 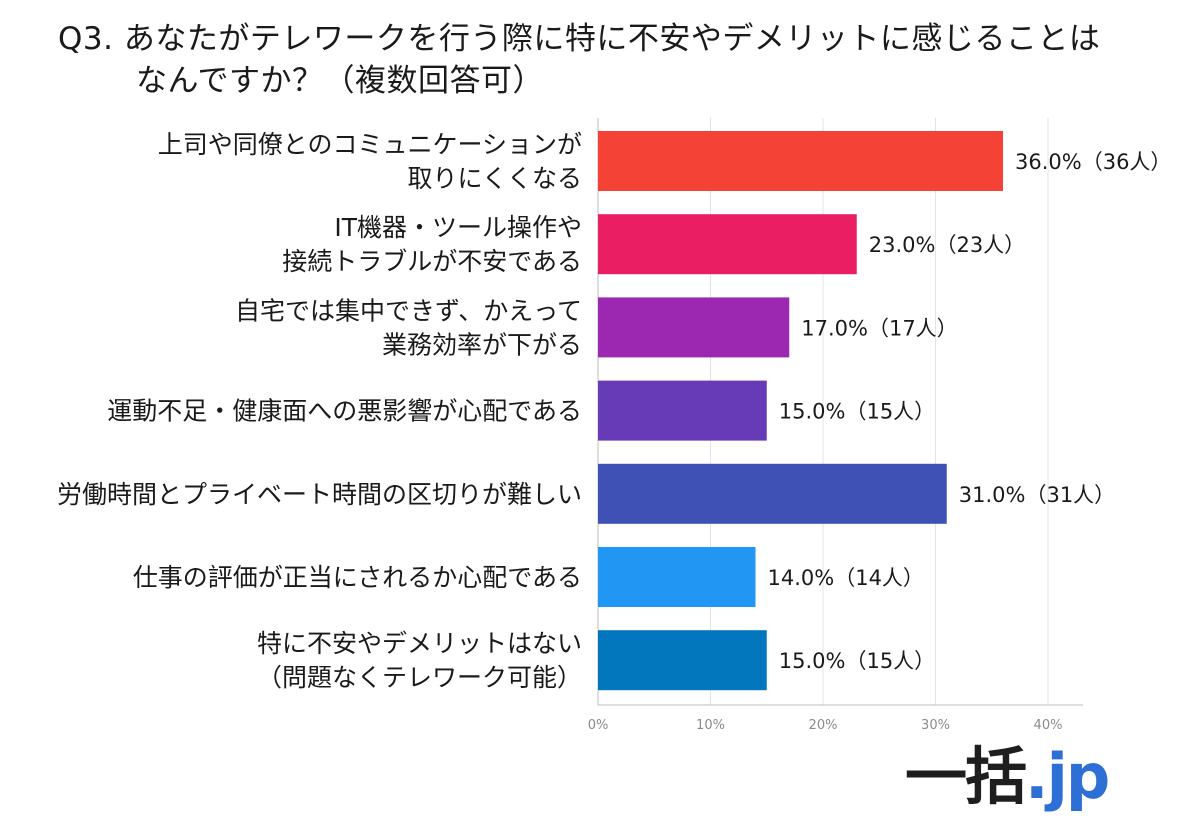 I want to click on chart-title-line-2: なんですか？（複数回答可）, so click(x=340, y=81).